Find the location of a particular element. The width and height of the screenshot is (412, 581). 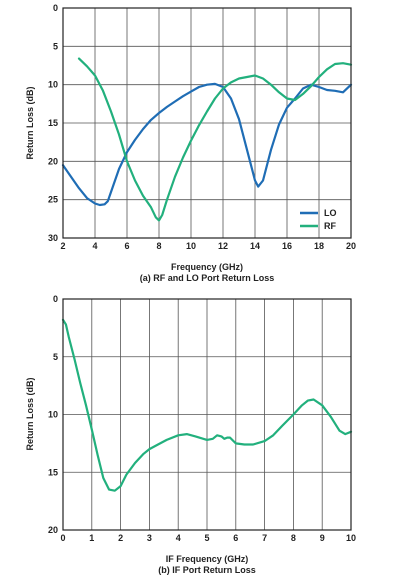

x-tick-label: 18 is located at coordinates (319, 246).